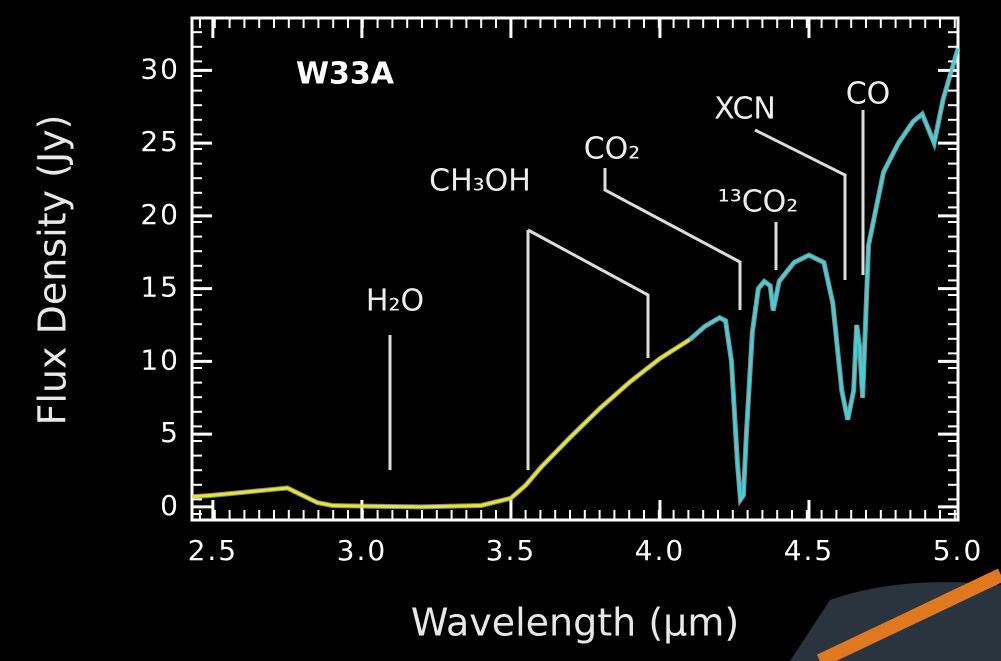  I want to click on x-tick-label: 4.0, so click(660, 550).